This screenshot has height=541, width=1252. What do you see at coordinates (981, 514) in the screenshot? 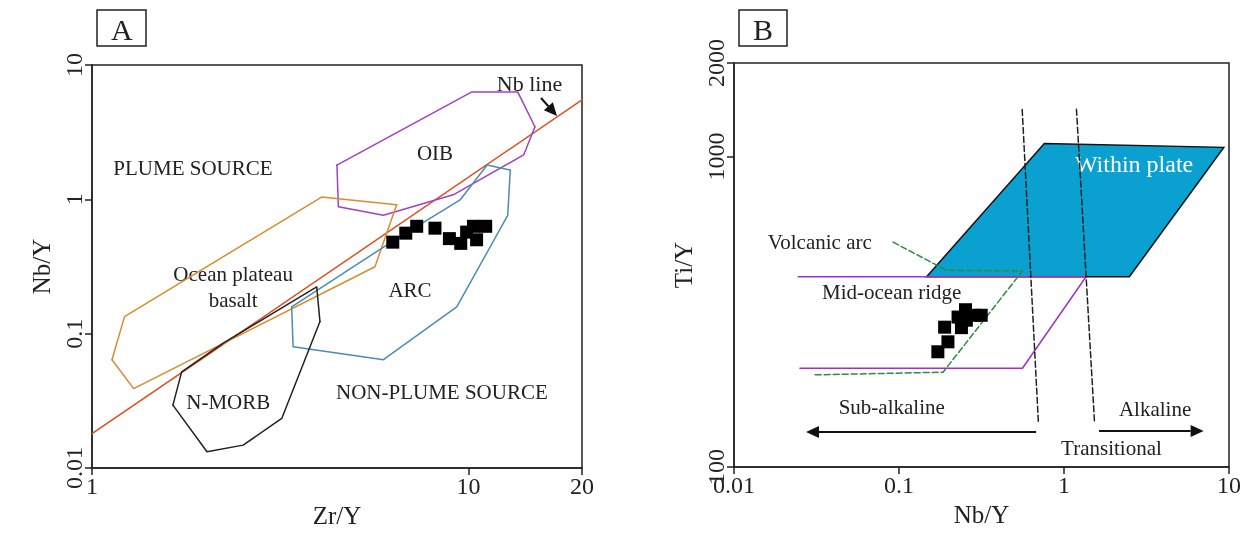
I see `x-axis-title: Nb/Y` at bounding box center [981, 514].